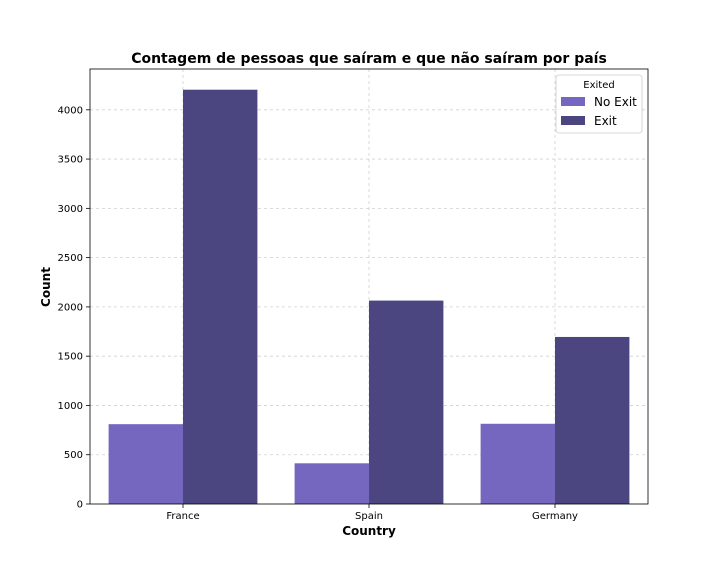  Describe the element at coordinates (220, 297) in the screenshot. I see `bar-exit-france` at that location.